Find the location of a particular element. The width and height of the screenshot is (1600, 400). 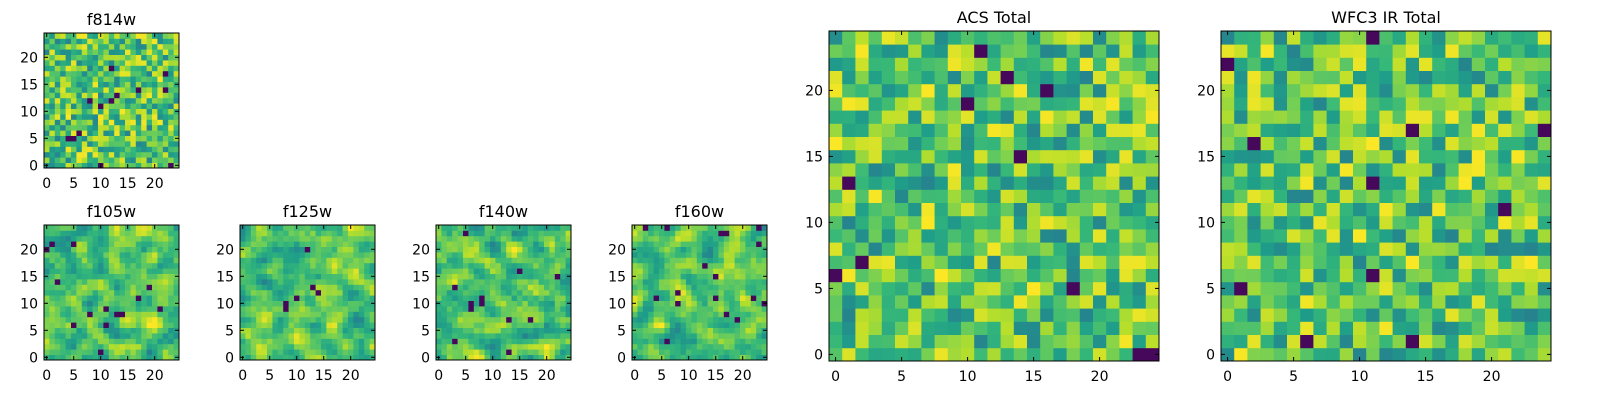

x-tick-label: 15 is located at coordinates (716, 376).